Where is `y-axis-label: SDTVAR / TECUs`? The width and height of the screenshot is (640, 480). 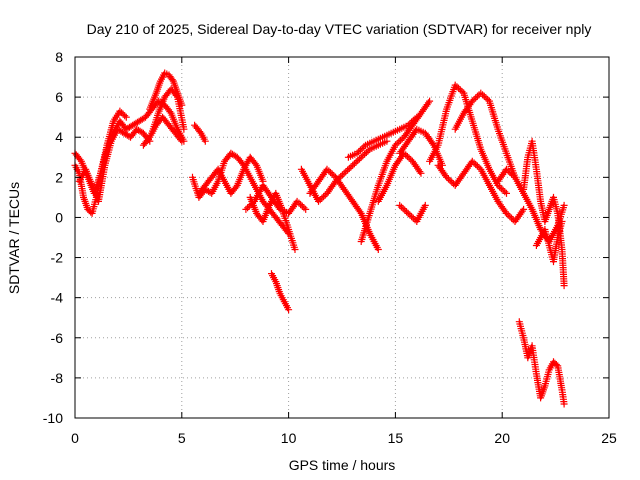 y-axis-label: SDTVAR / TECUs is located at coordinates (14, 238).